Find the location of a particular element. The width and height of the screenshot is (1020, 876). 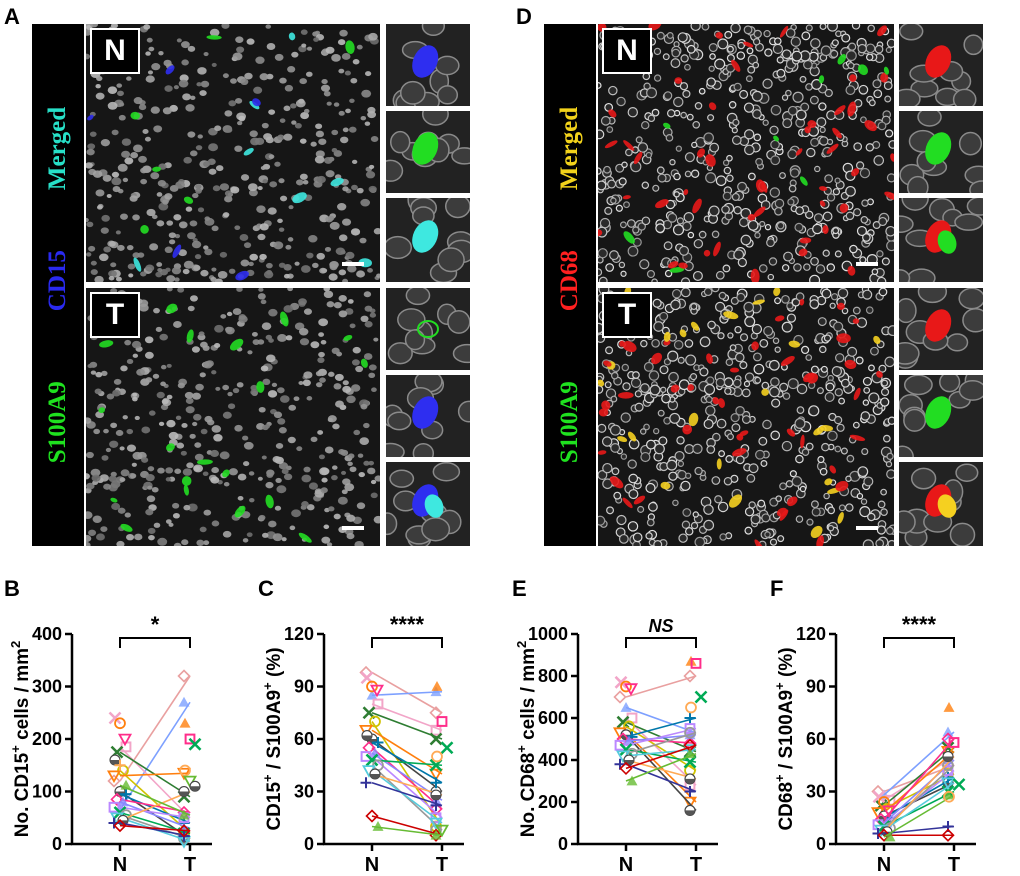

y-axis-label: No. CD68+ cells / mm2 is located at coordinates (526, 739).